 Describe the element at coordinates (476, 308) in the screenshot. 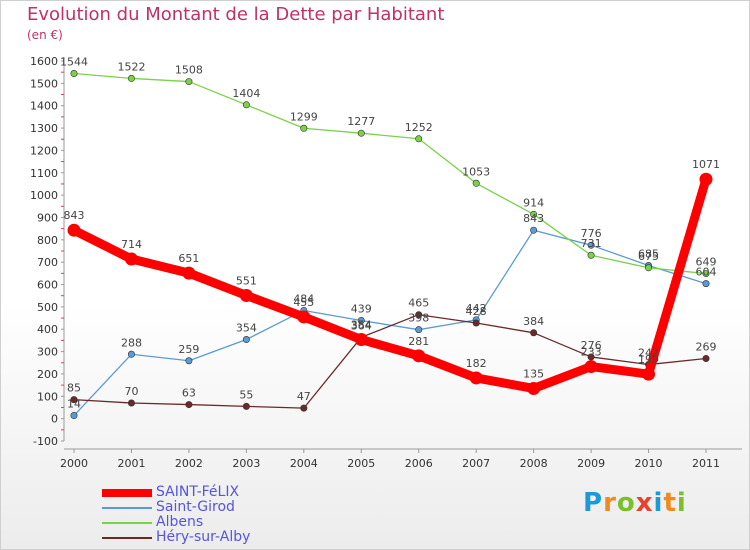

I see `data-label-saint-girod: 442` at that location.